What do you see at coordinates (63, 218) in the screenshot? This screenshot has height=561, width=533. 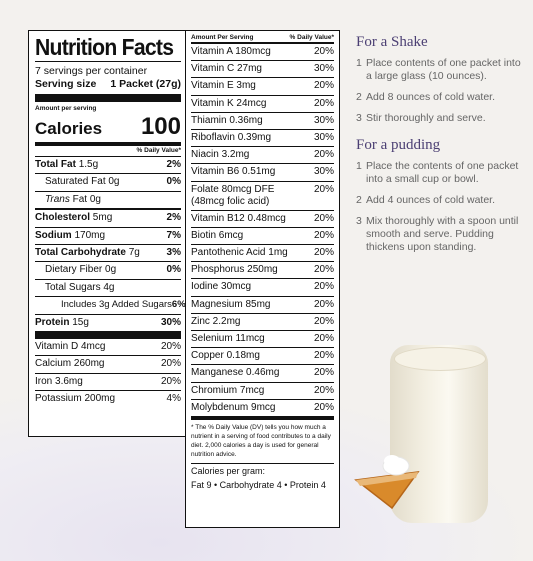 I see `nutrient-name: Cholesterol` at bounding box center [63, 218].